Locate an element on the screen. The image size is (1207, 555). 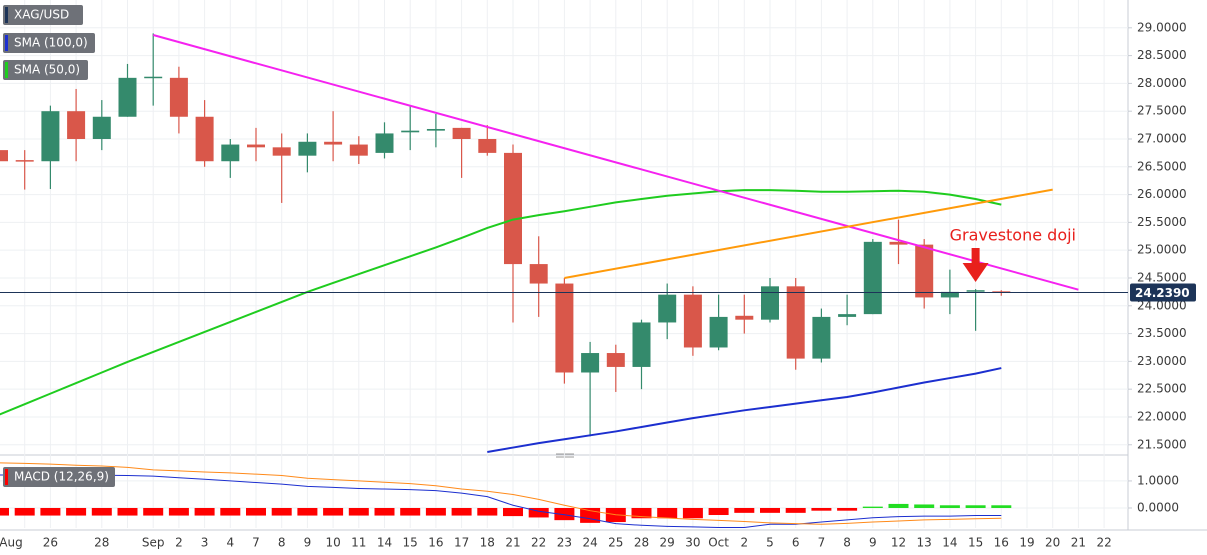
macd-line is located at coordinates (501, 501).